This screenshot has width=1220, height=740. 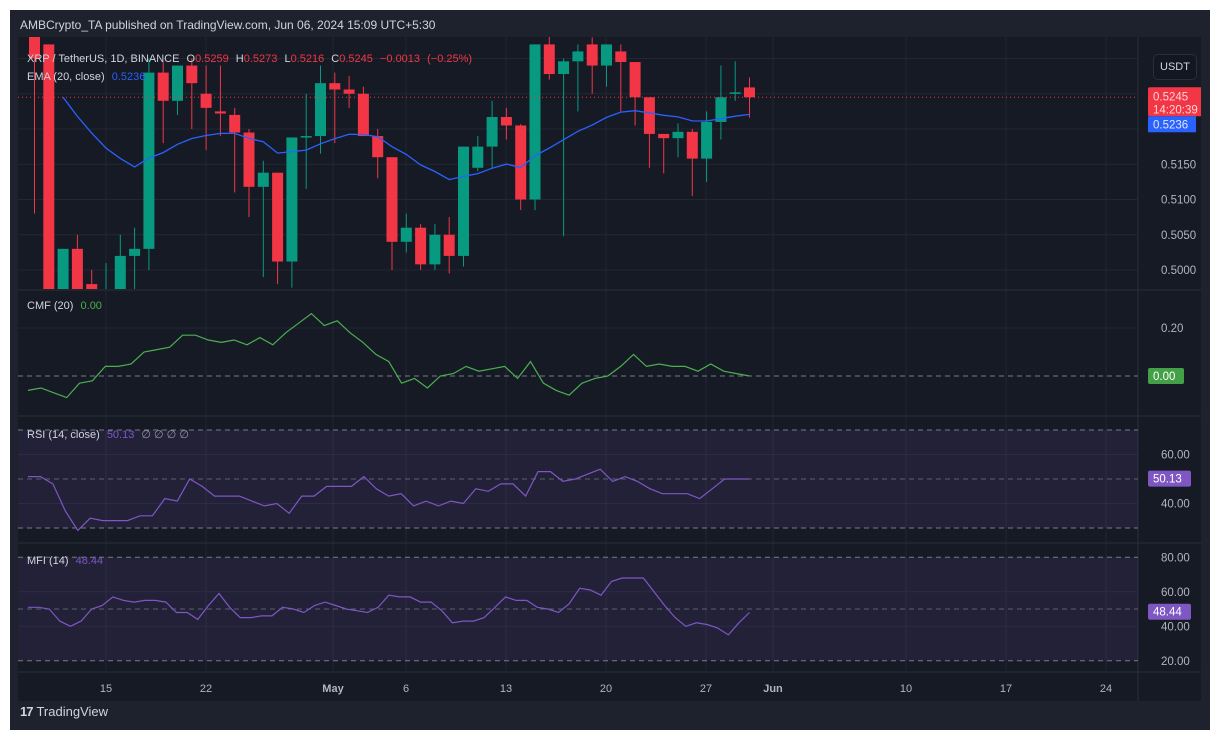 I want to click on open-value: 0.5259, so click(x=212, y=59).